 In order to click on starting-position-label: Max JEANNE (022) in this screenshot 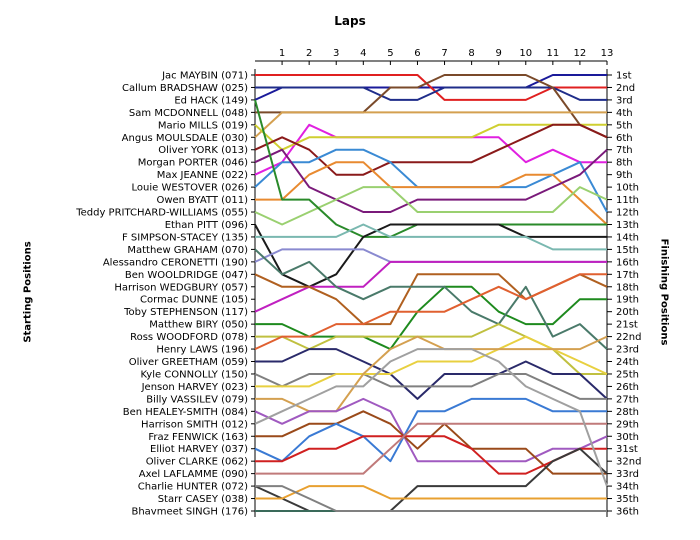, I will do `click(202, 175)`.